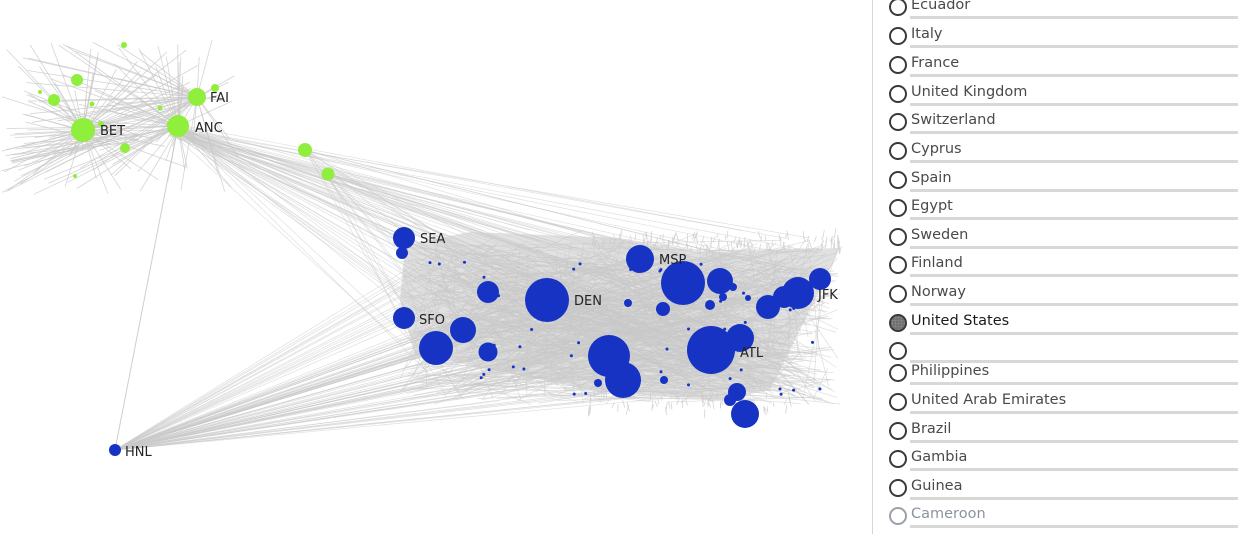  Describe the element at coordinates (1065, 206) in the screenshot. I see `country-option: Egypt` at that location.